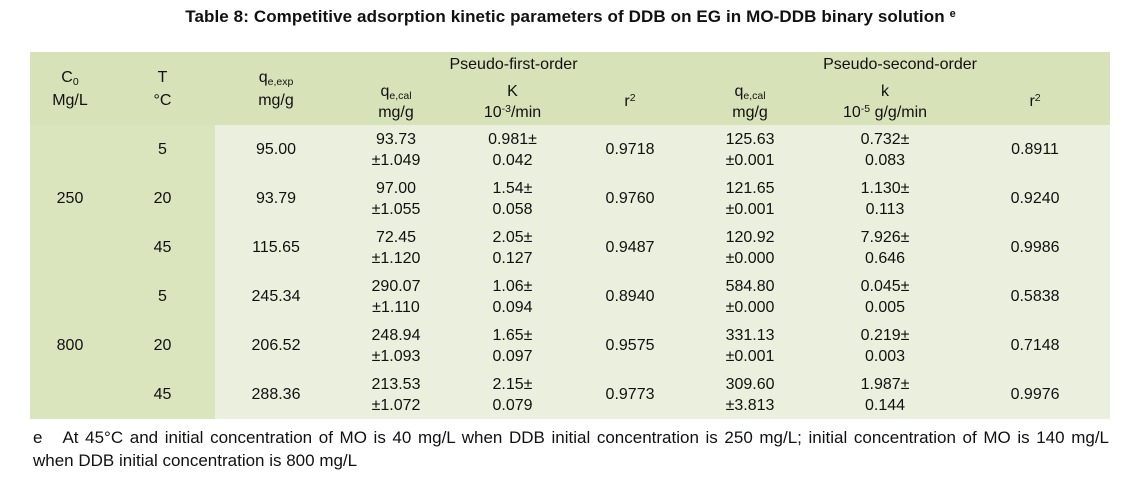  What do you see at coordinates (900, 65) in the screenshot?
I see `header-pseudo-second-order: Pseudo-second-order` at bounding box center [900, 65].